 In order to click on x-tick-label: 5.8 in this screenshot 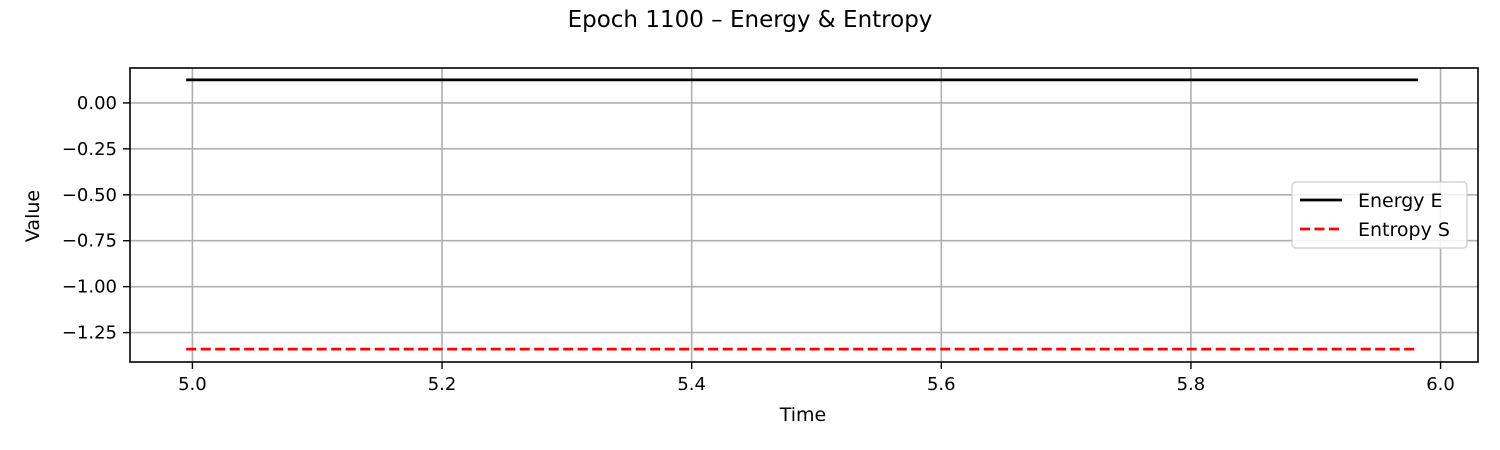, I will do `click(1191, 384)`.